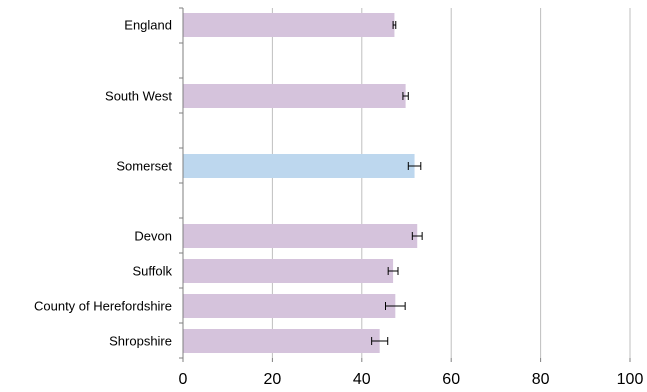 The image size is (647, 392). What do you see at coordinates (395, 306) in the screenshot?
I see `error-bar-county-of-herefordshire` at bounding box center [395, 306].